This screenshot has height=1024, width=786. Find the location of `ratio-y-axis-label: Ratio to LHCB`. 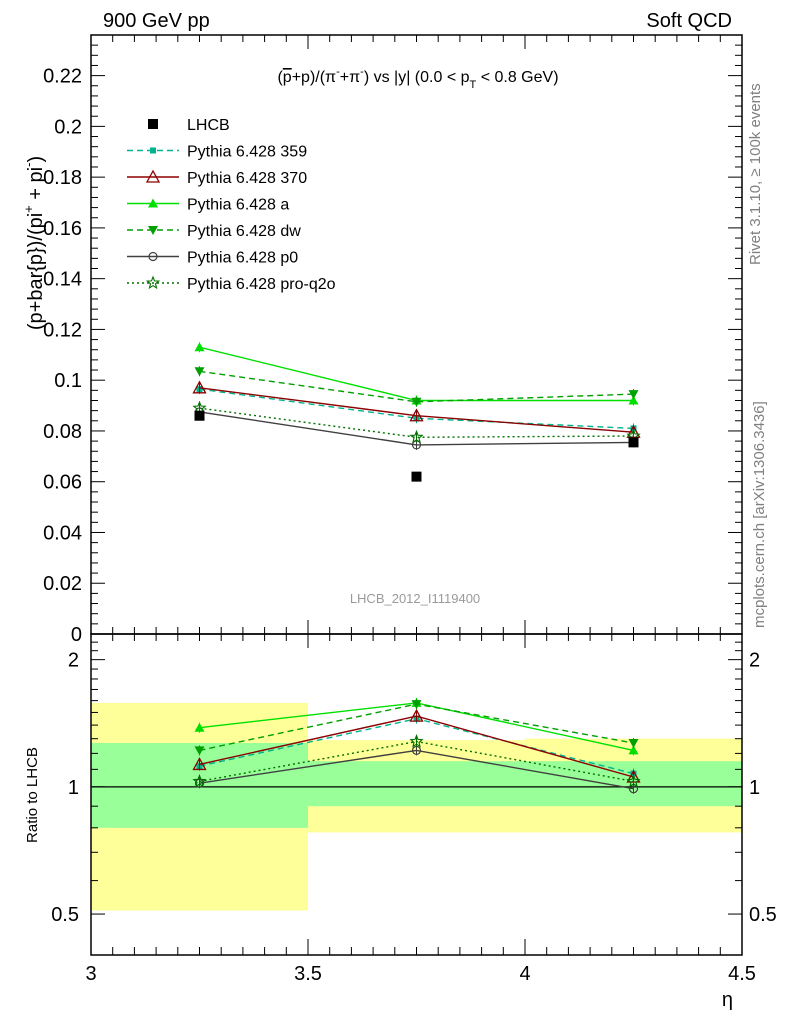

ratio-y-axis-label: Ratio to LHCB is located at coordinates (32, 795).